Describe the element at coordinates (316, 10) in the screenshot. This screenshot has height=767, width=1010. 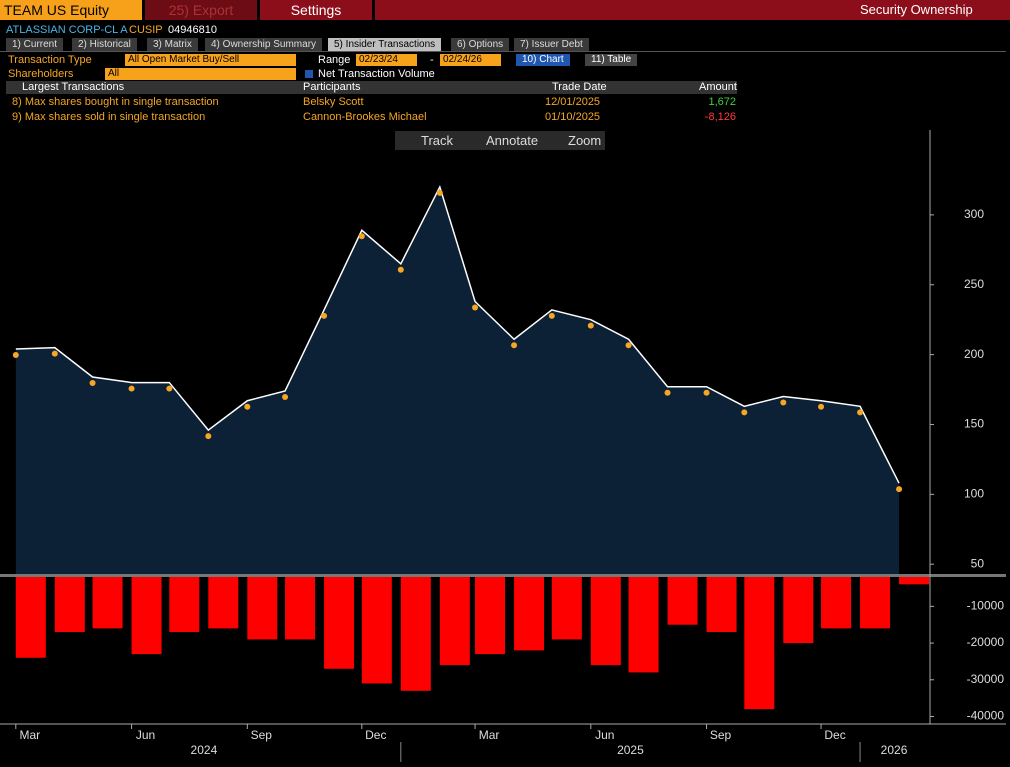
I see `settings-button: Settings` at that location.